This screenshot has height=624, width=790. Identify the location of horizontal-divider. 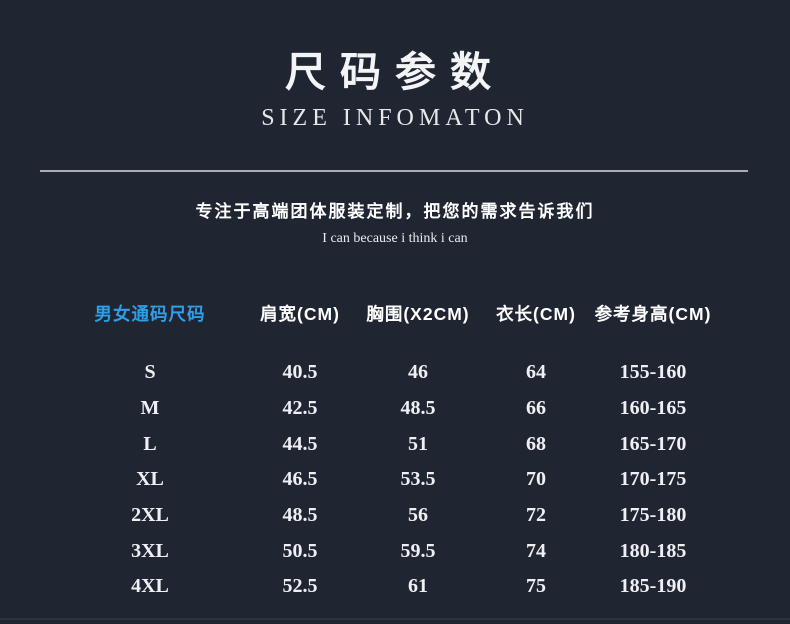
(394, 171).